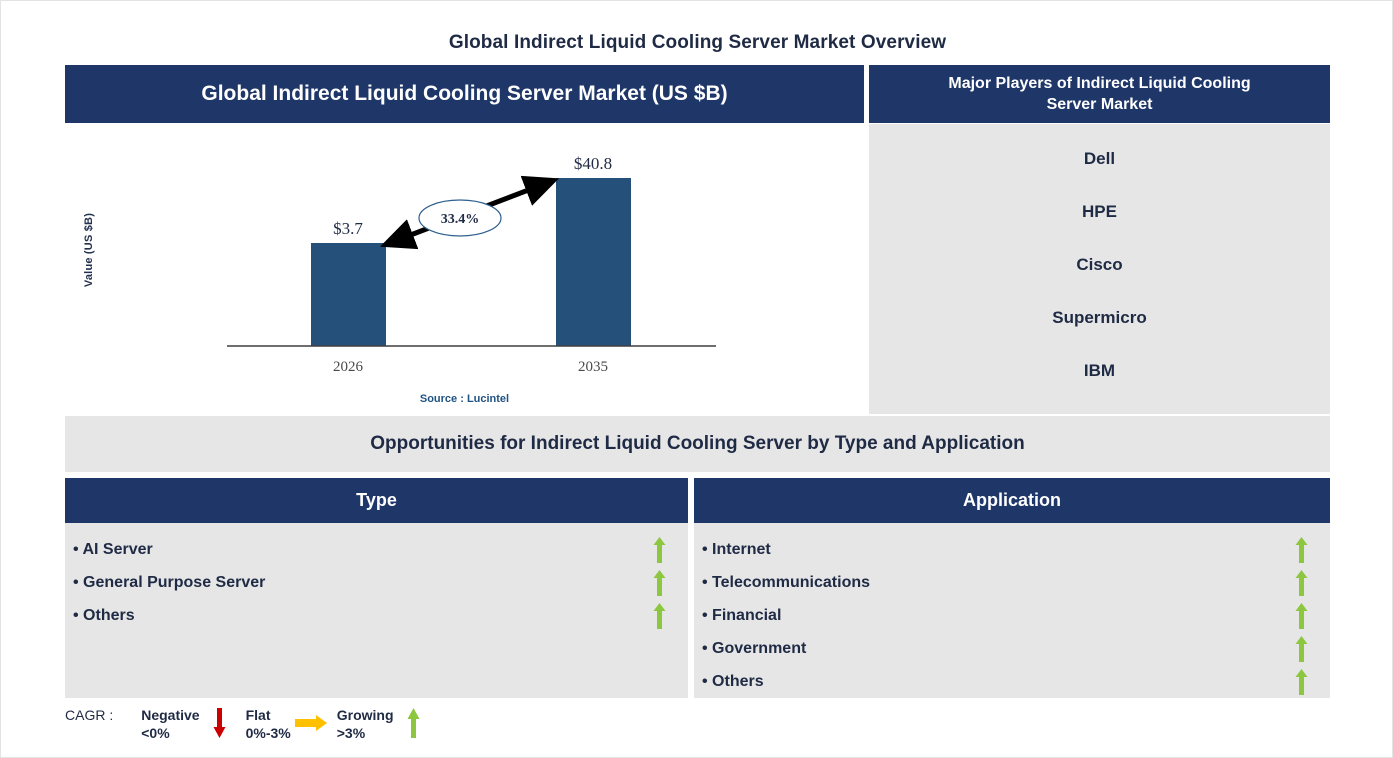  What do you see at coordinates (89, 715) in the screenshot?
I see `cagr-legend-title: CAGR :` at bounding box center [89, 715].